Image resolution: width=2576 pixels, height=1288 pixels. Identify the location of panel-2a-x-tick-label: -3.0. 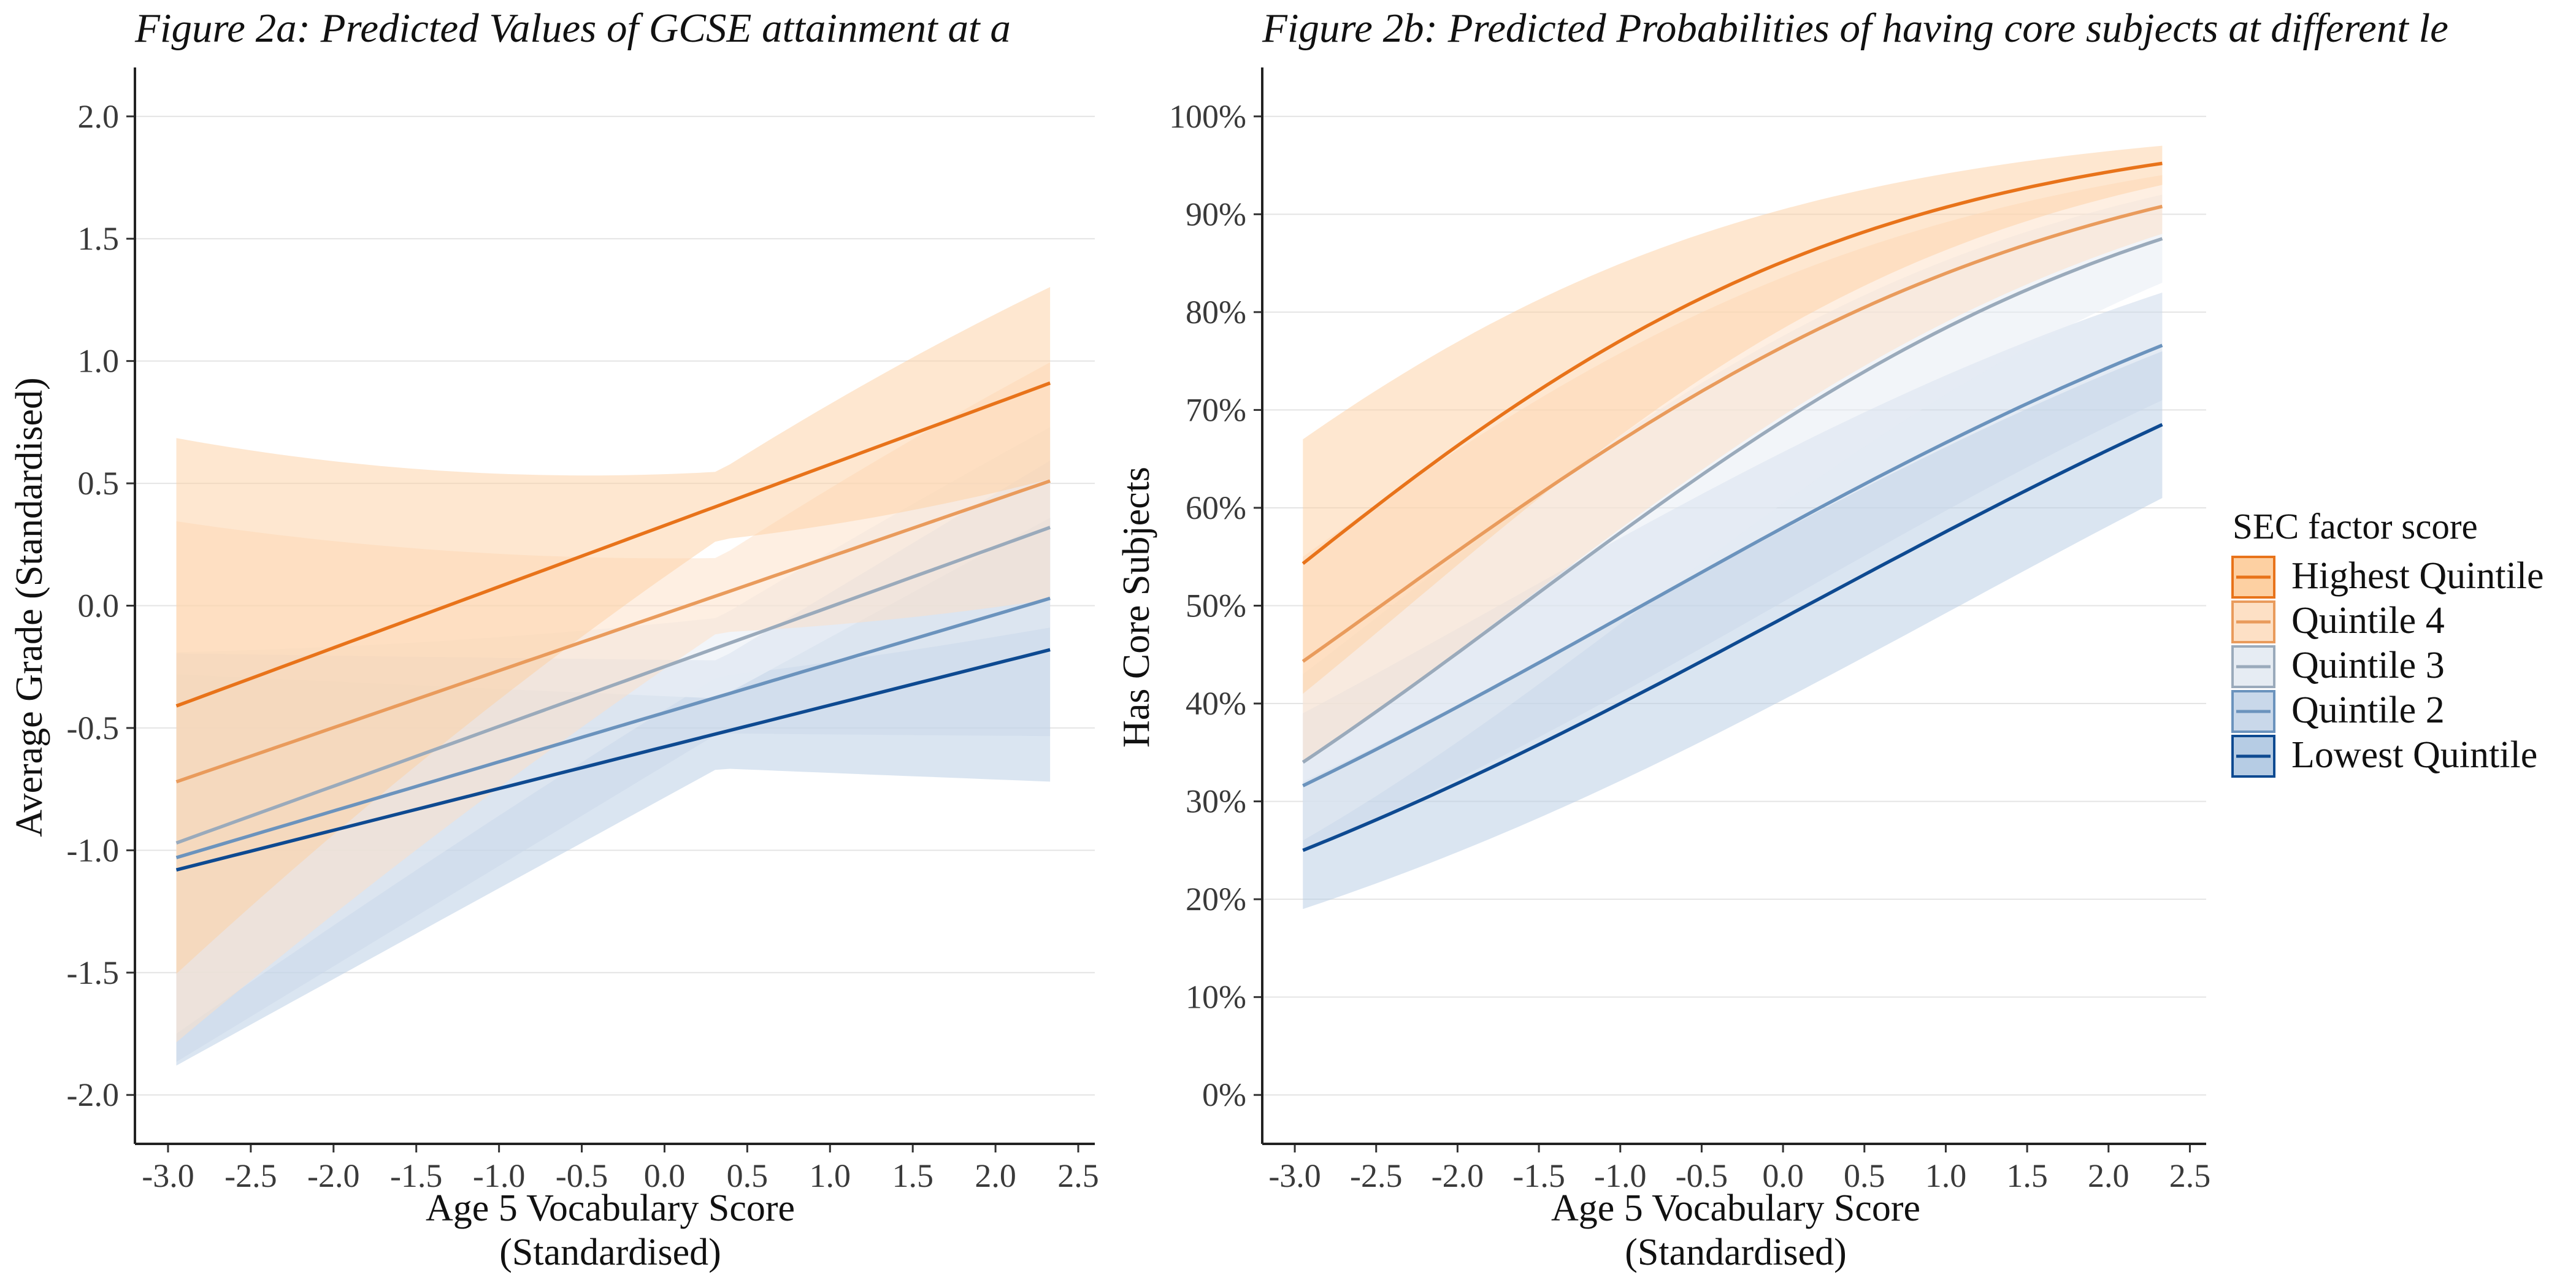
(168, 1175).